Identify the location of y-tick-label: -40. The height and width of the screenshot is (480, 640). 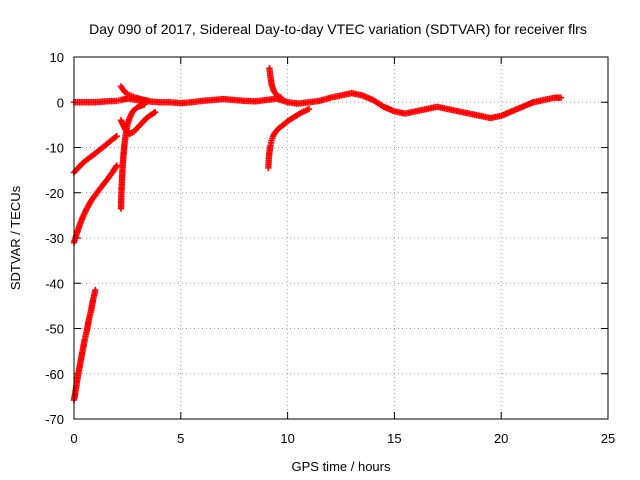
(54, 283).